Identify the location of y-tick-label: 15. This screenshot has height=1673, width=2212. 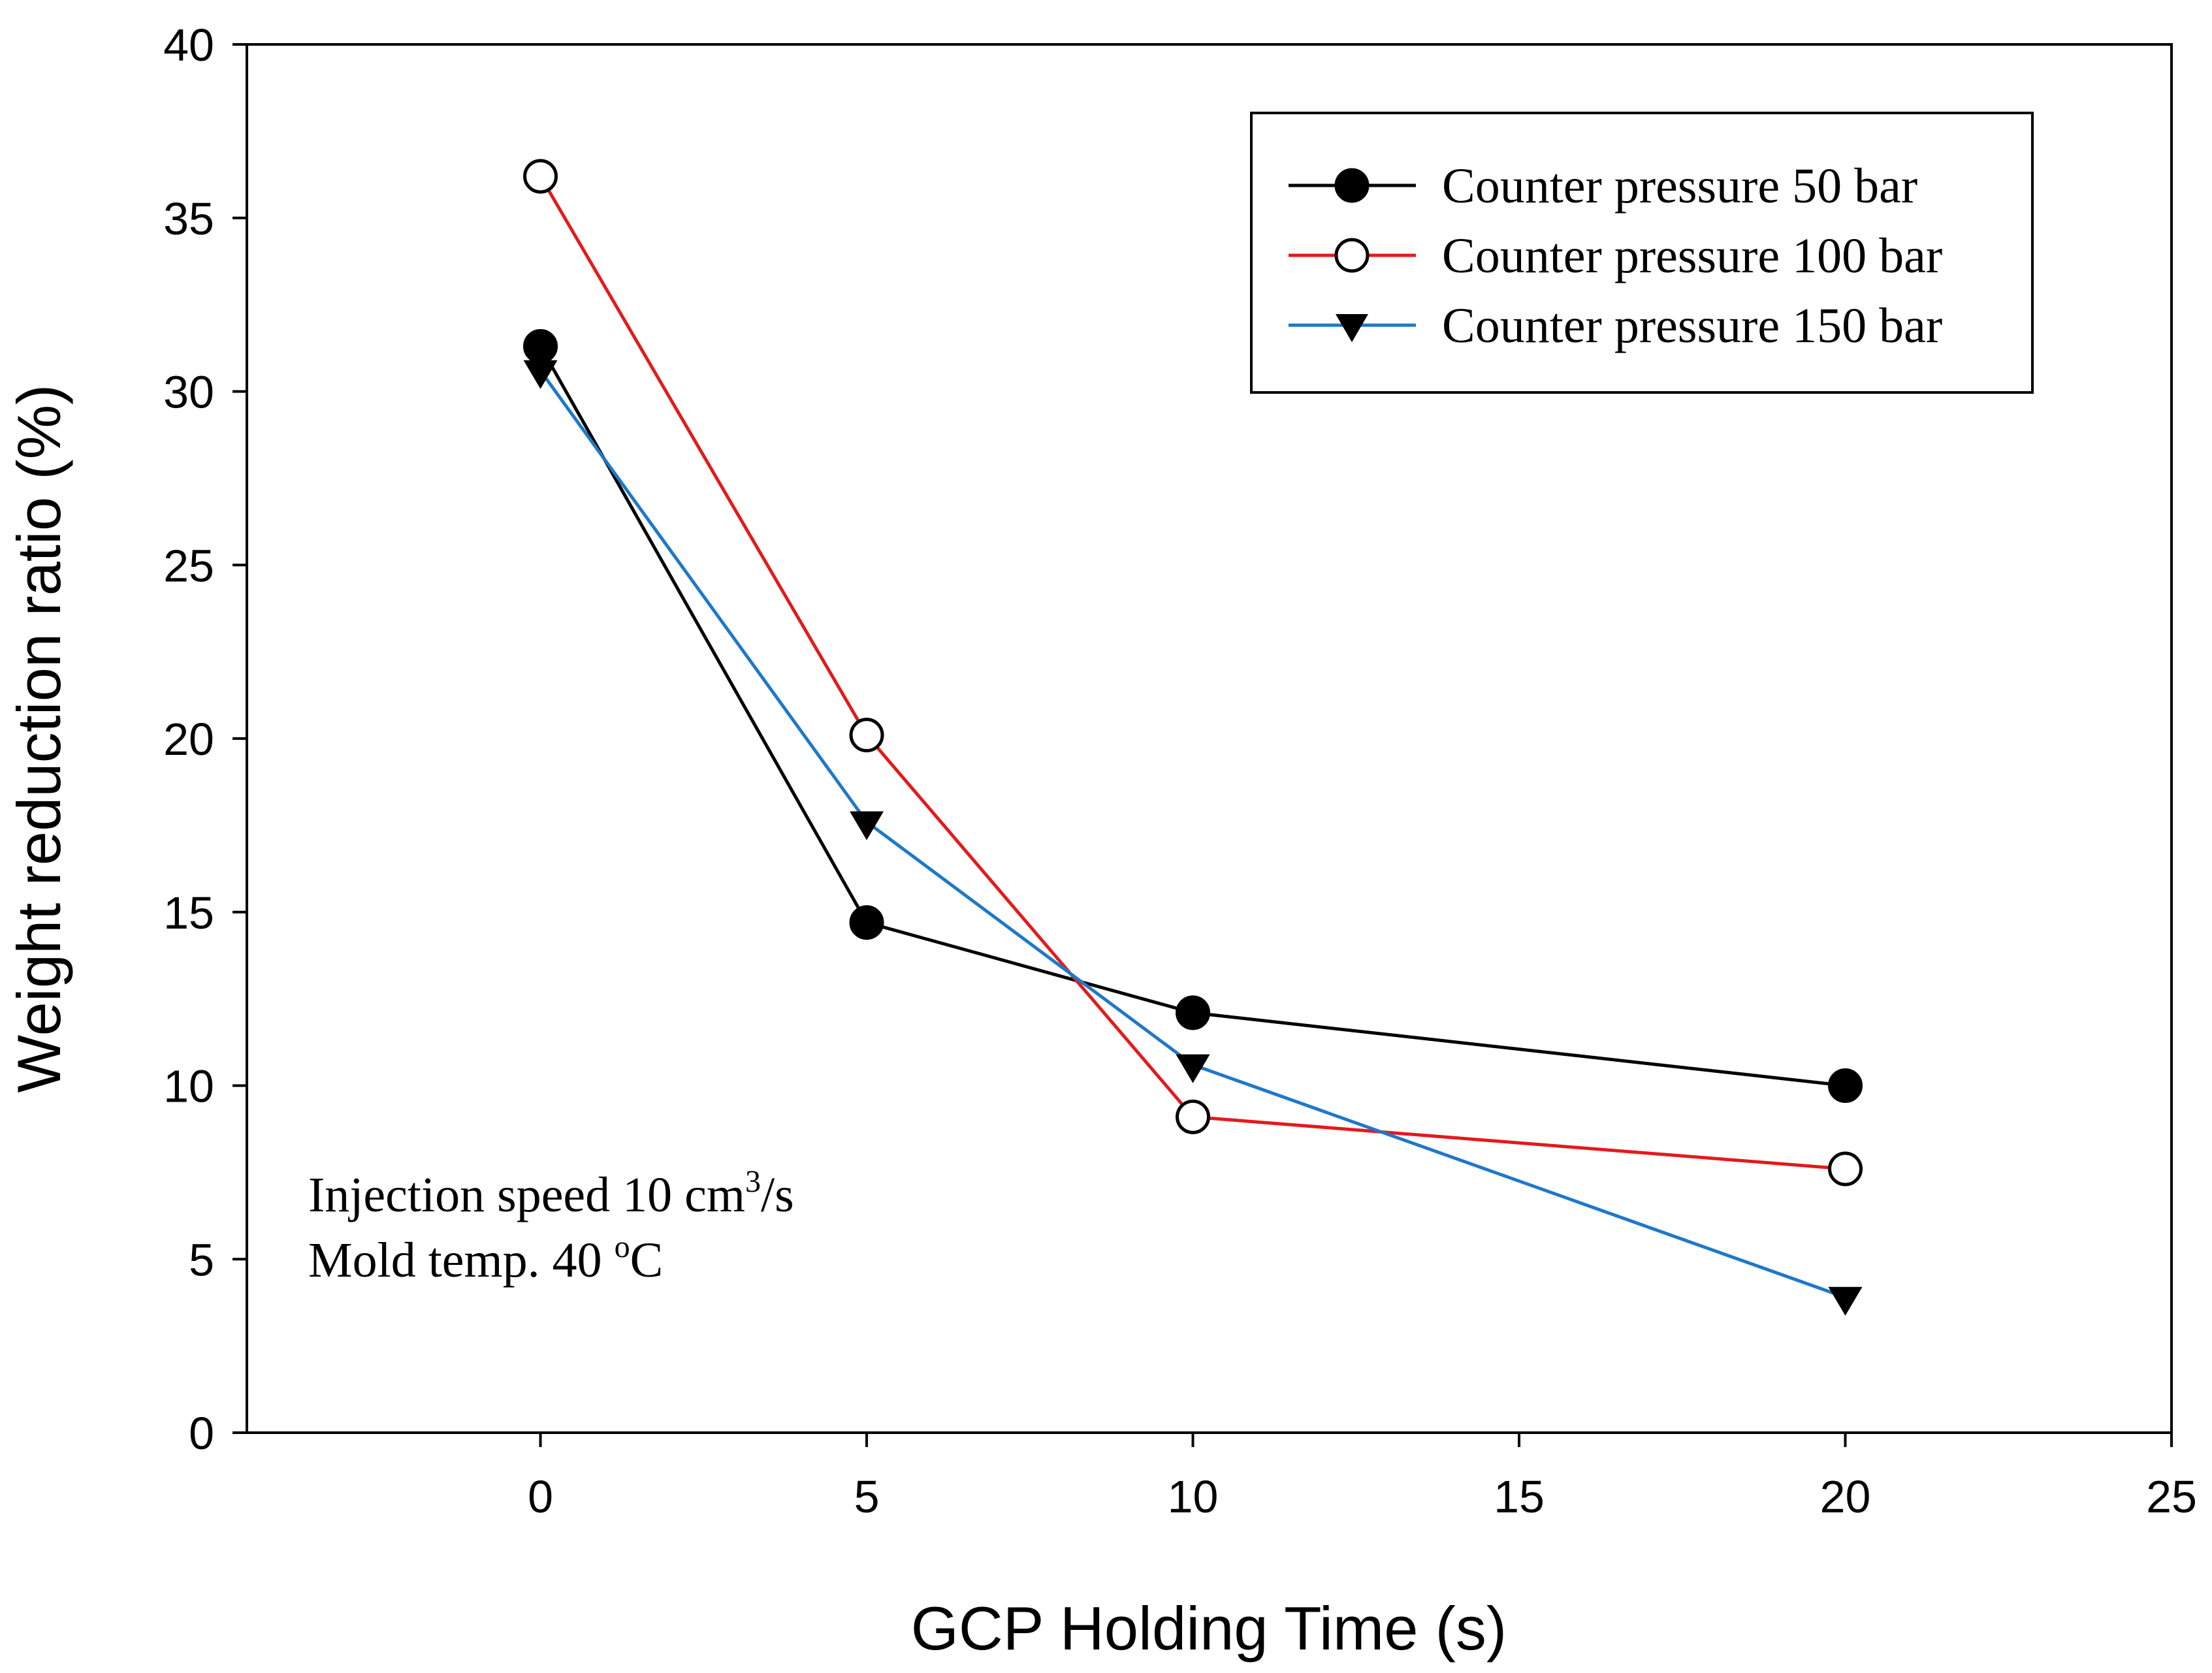
(188, 912).